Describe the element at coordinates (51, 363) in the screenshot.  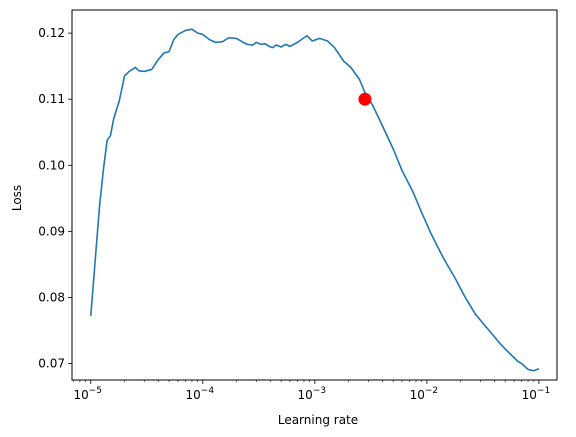
I see `y-tick-label: 0.07` at that location.